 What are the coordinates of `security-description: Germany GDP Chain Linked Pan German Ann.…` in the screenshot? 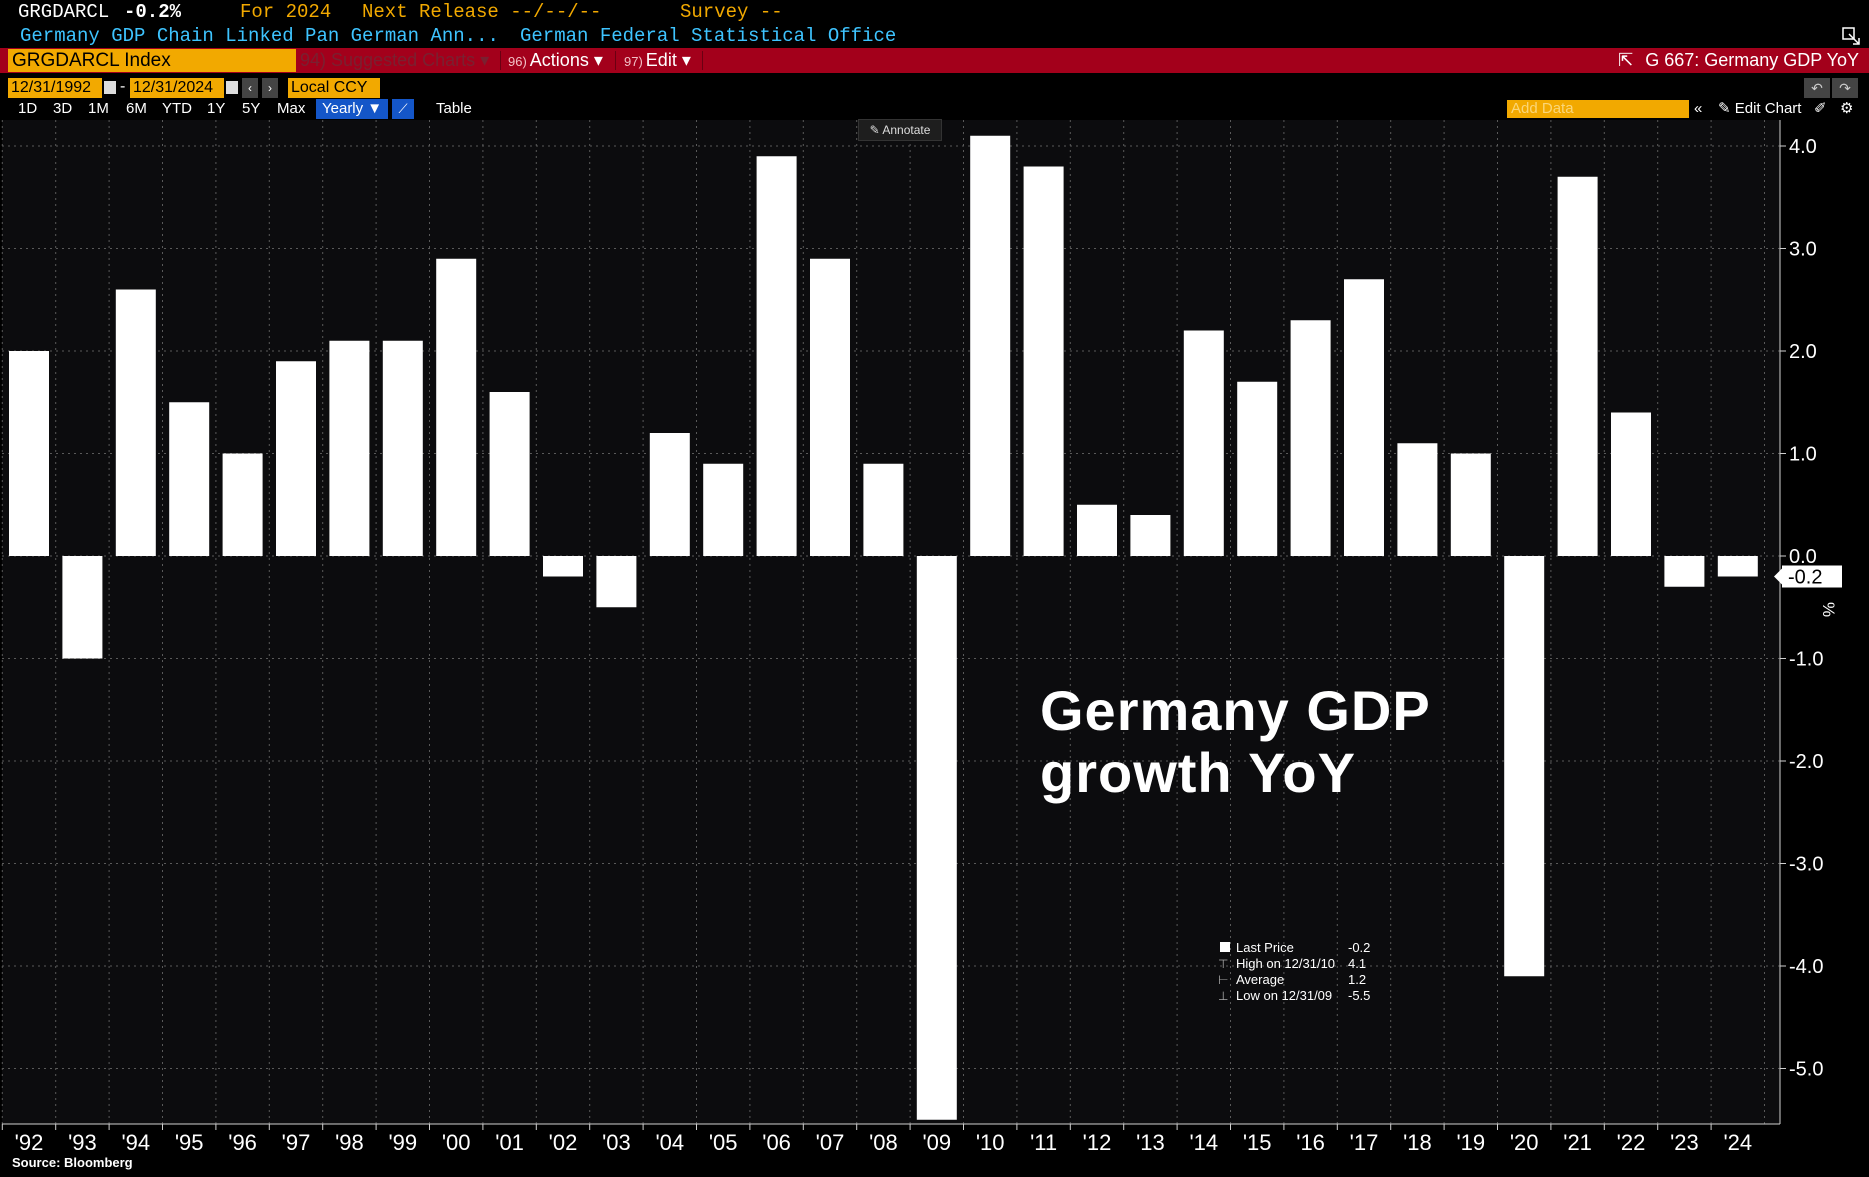 It's located at (259, 36).